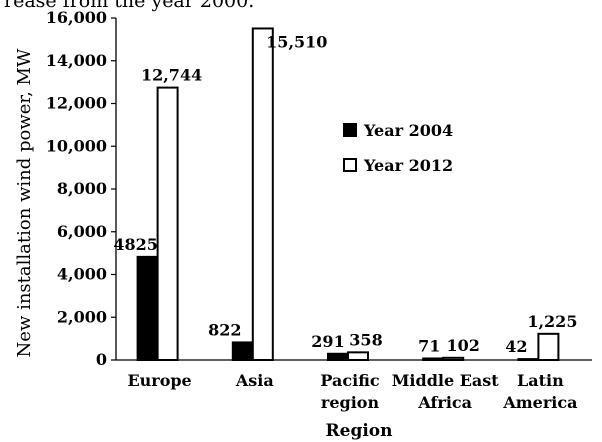 Image resolution: width=602 pixels, height=442 pixels. Describe the element at coordinates (398, 148) in the screenshot. I see `legend: Year 2004 Year 2012` at that location.